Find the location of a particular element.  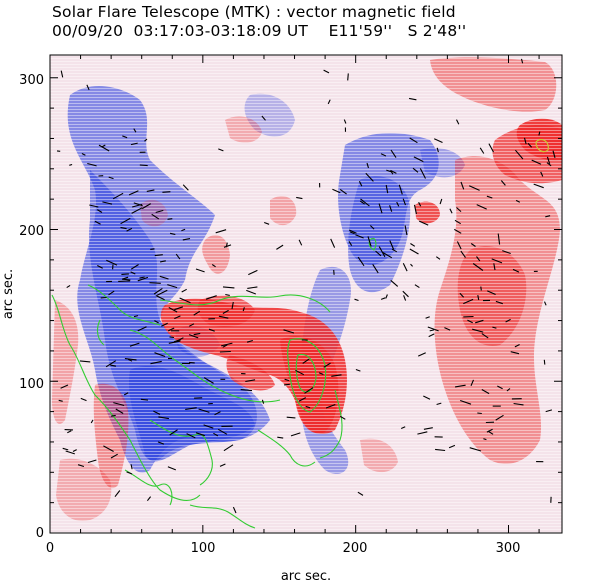

x-tick-label: 300 is located at coordinates (508, 548).